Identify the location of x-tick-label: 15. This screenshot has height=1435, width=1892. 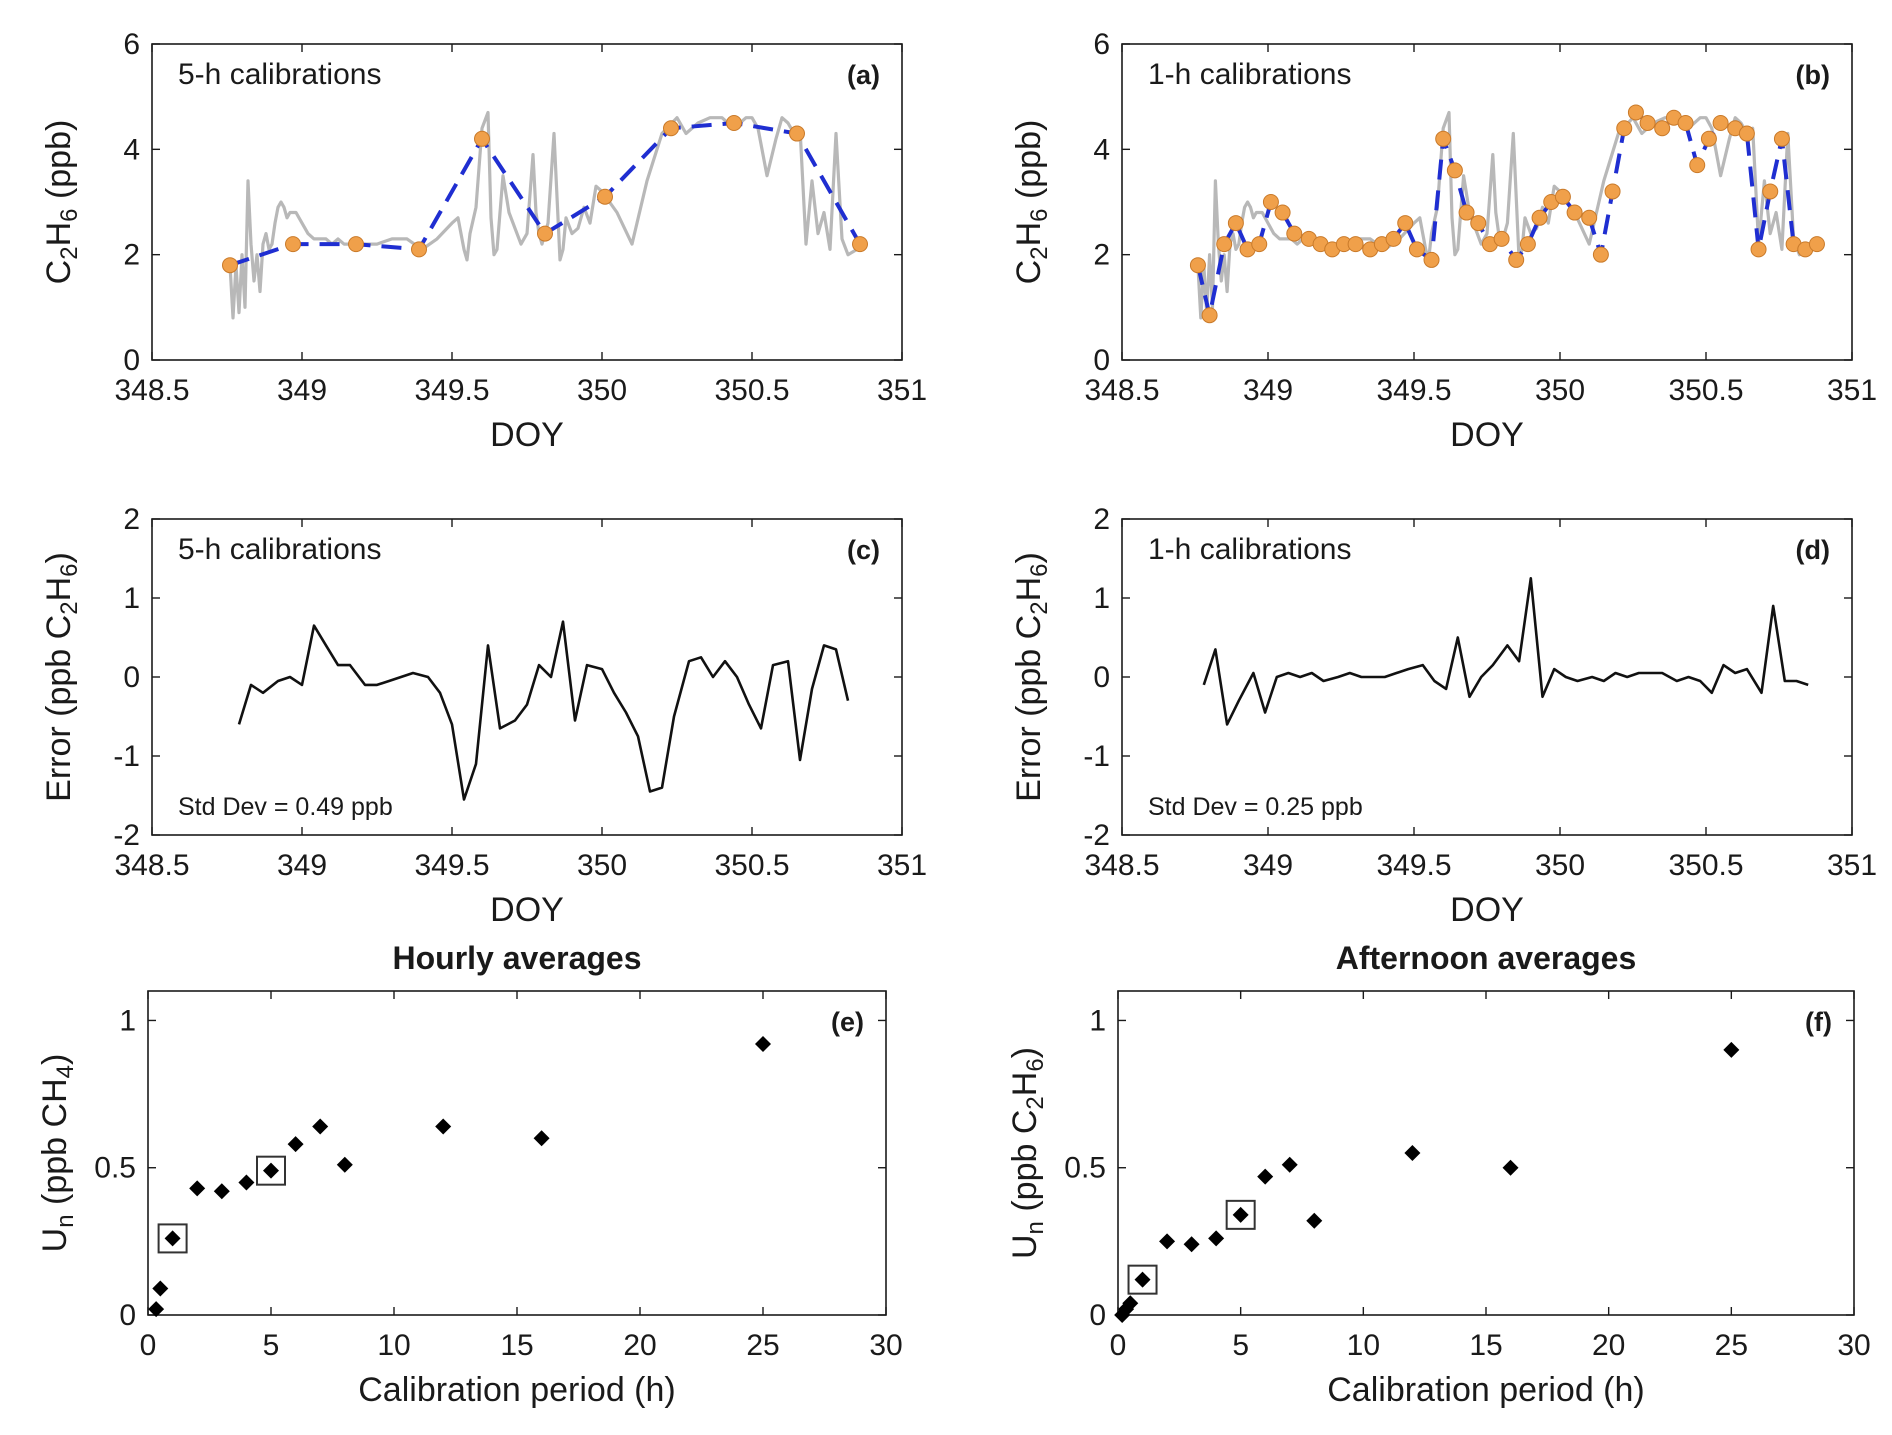
(1485, 1345).